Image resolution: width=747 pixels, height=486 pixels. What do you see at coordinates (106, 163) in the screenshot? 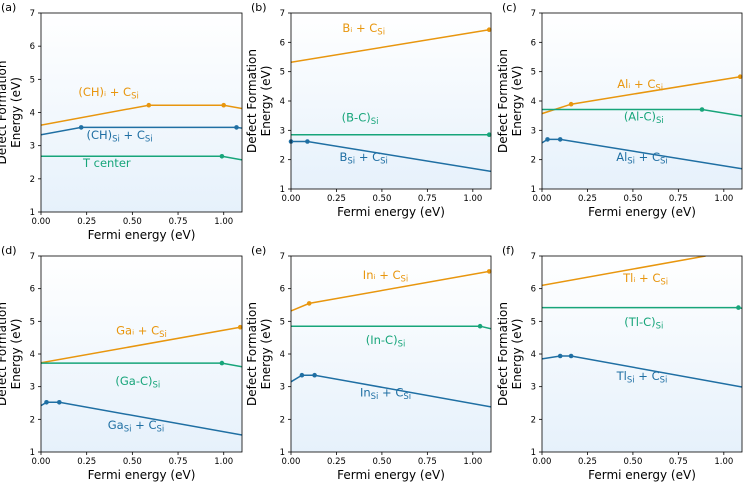
I see `series-annotation: T center` at bounding box center [106, 163].